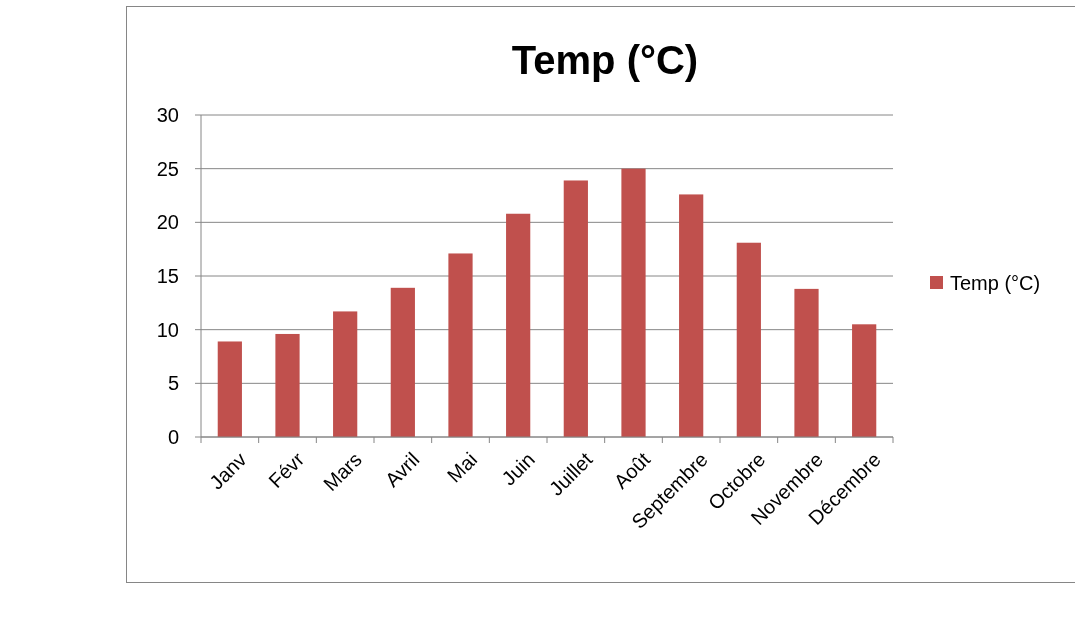 The image size is (1075, 629). What do you see at coordinates (167, 115) in the screenshot?
I see `y-tick-label: 30` at bounding box center [167, 115].